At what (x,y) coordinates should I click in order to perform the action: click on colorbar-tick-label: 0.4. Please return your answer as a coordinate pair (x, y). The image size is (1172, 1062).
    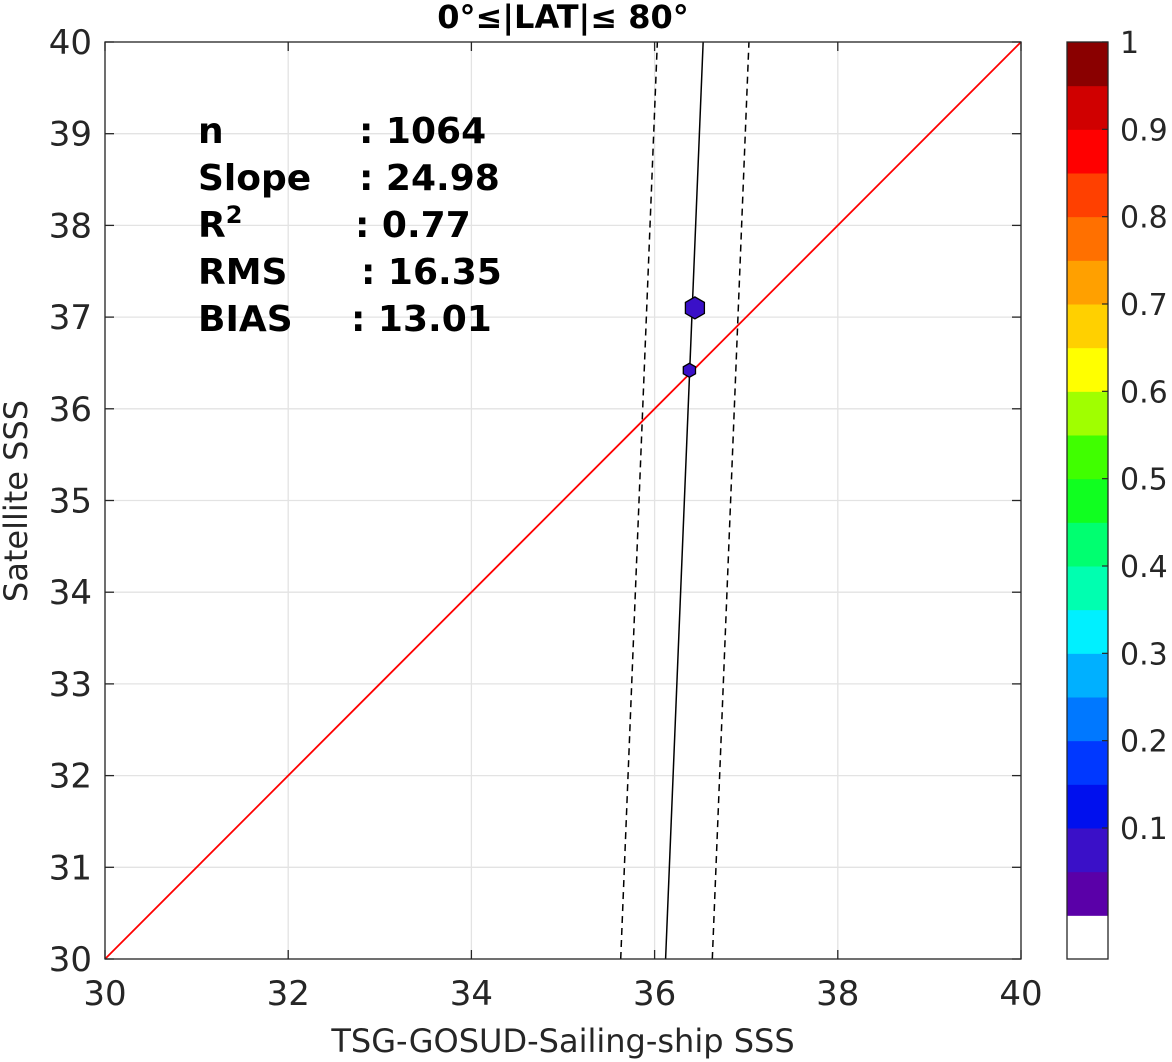
    Looking at the image, I should click on (1144, 567).